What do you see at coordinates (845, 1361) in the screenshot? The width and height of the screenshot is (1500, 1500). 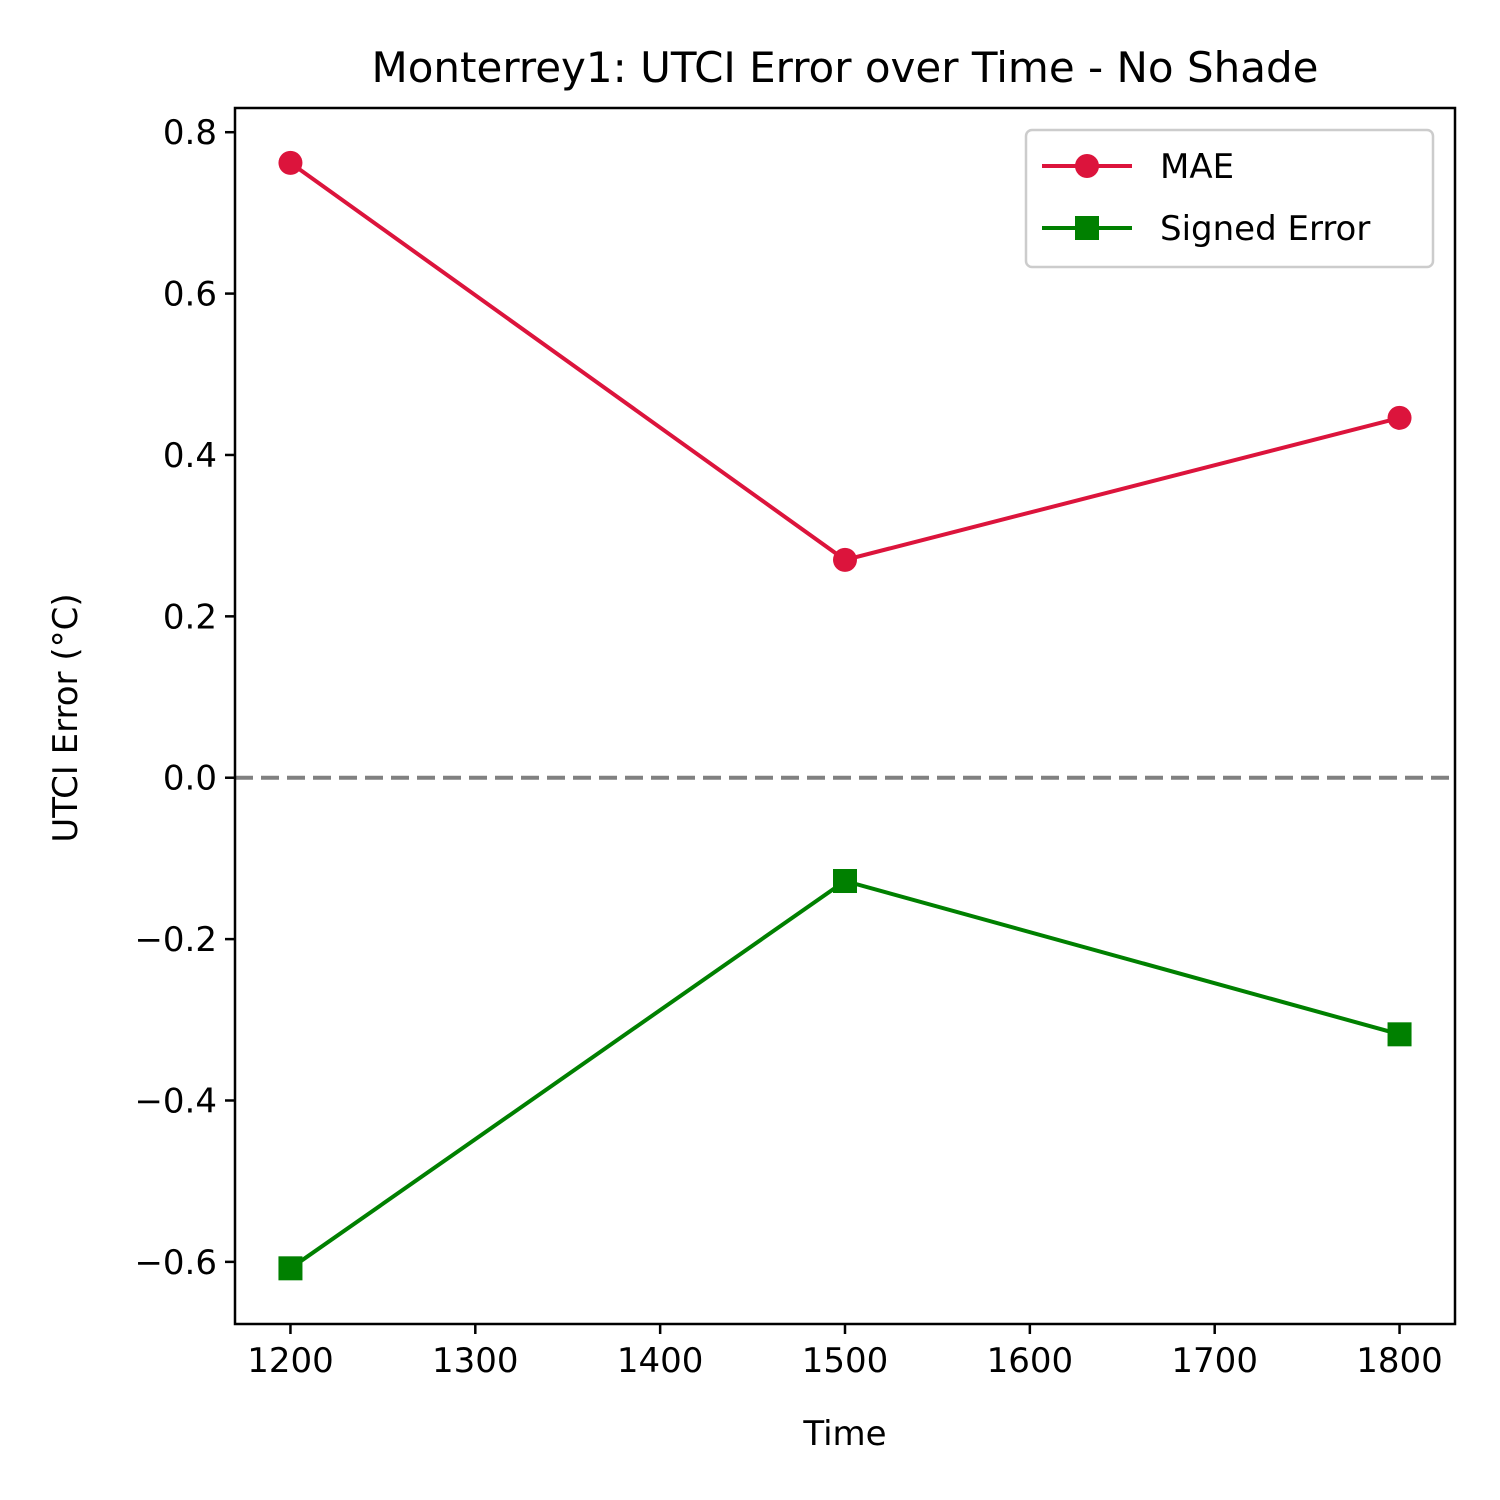 I see `x-tick-label-3: 1500` at bounding box center [845, 1361].